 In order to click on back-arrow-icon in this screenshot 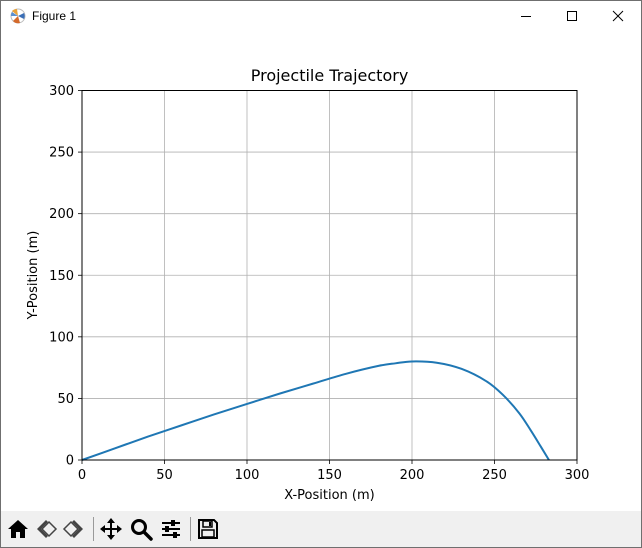, I will do `click(47, 529)`.